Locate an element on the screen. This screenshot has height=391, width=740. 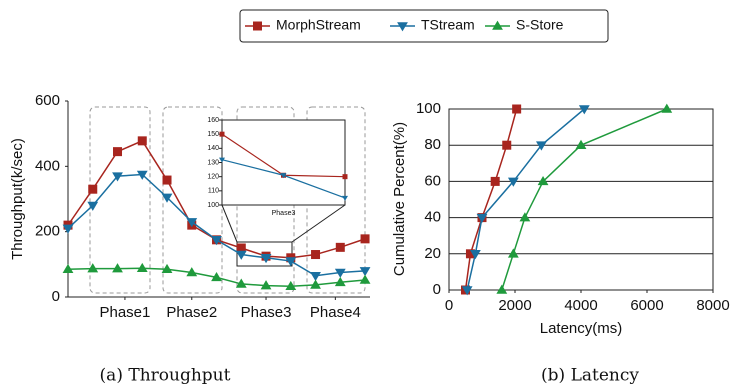
plot-frame is located at coordinates (283, 162).